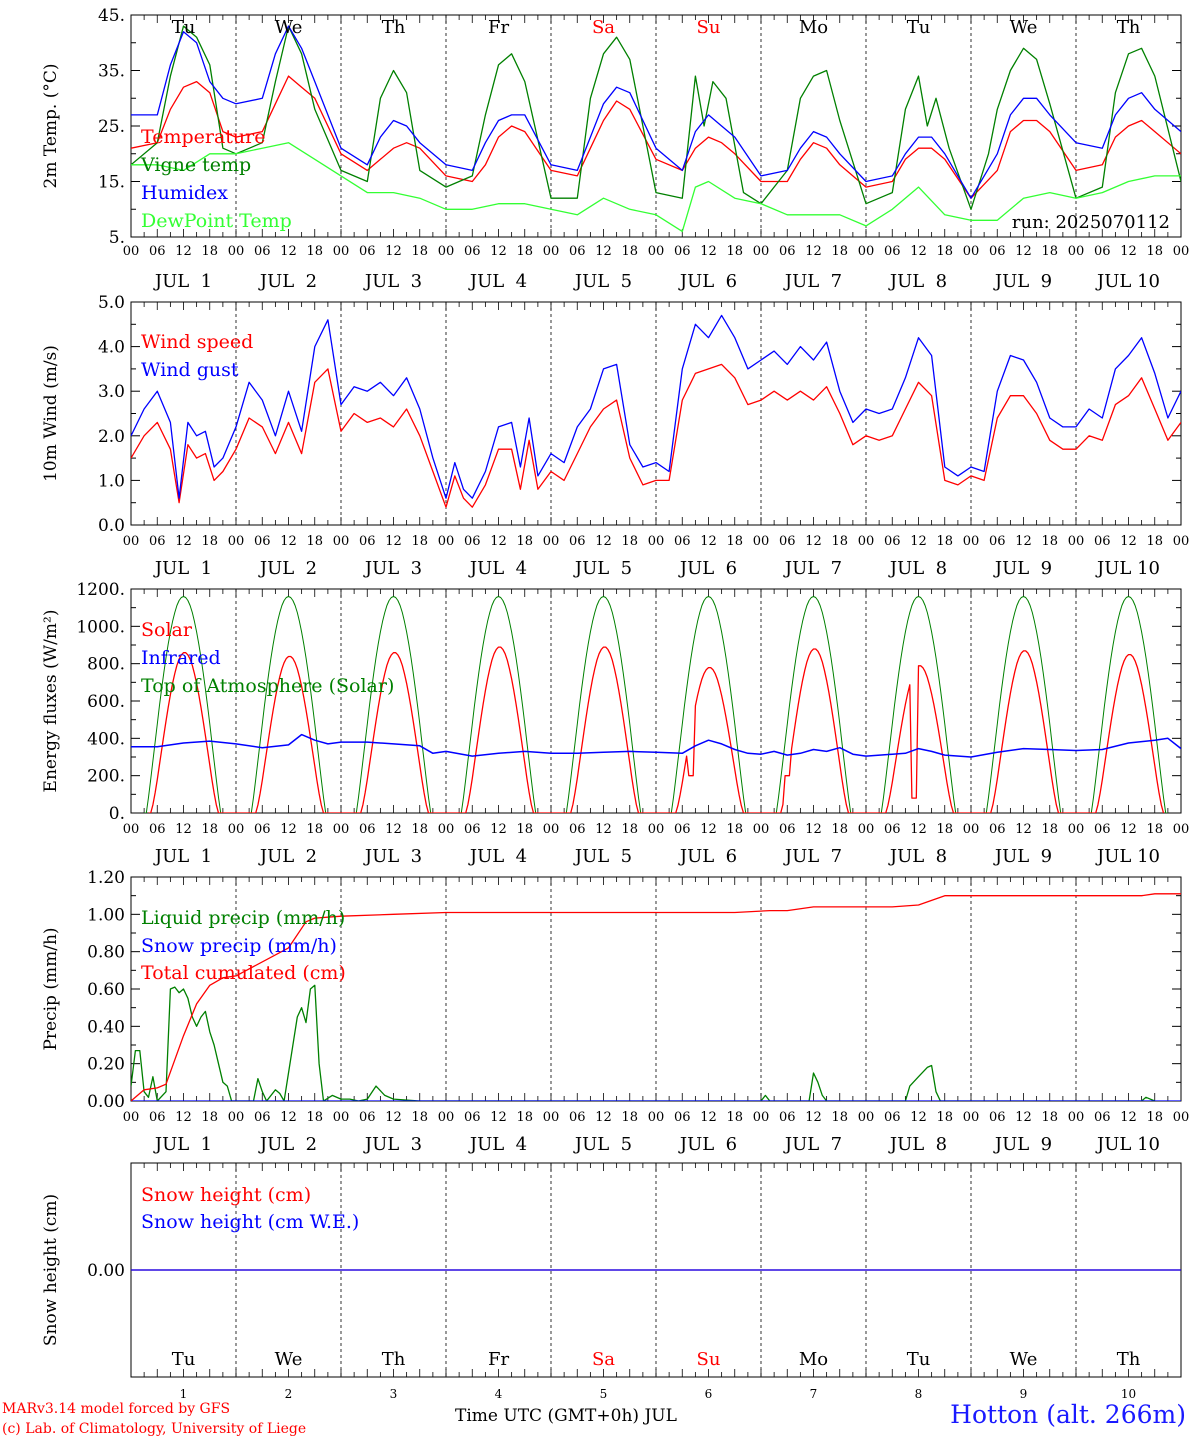  Describe the element at coordinates (106, 915) in the screenshot. I see `y-tick-label: 1.00` at that location.